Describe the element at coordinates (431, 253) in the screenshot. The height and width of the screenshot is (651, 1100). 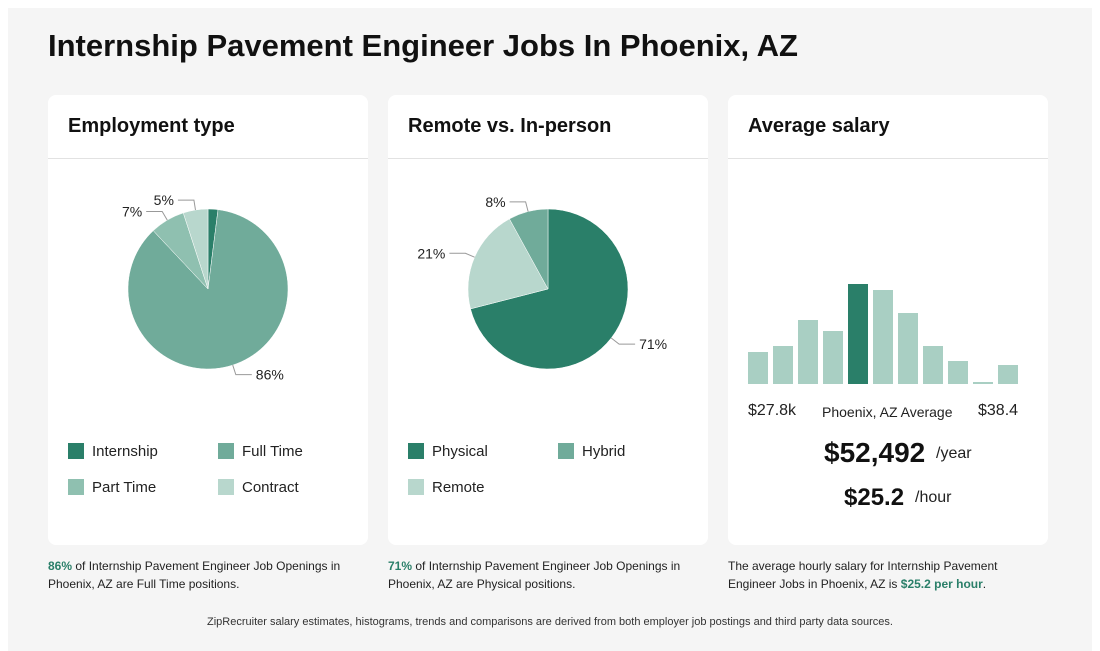
I see `remote-data-label: 21%` at that location.